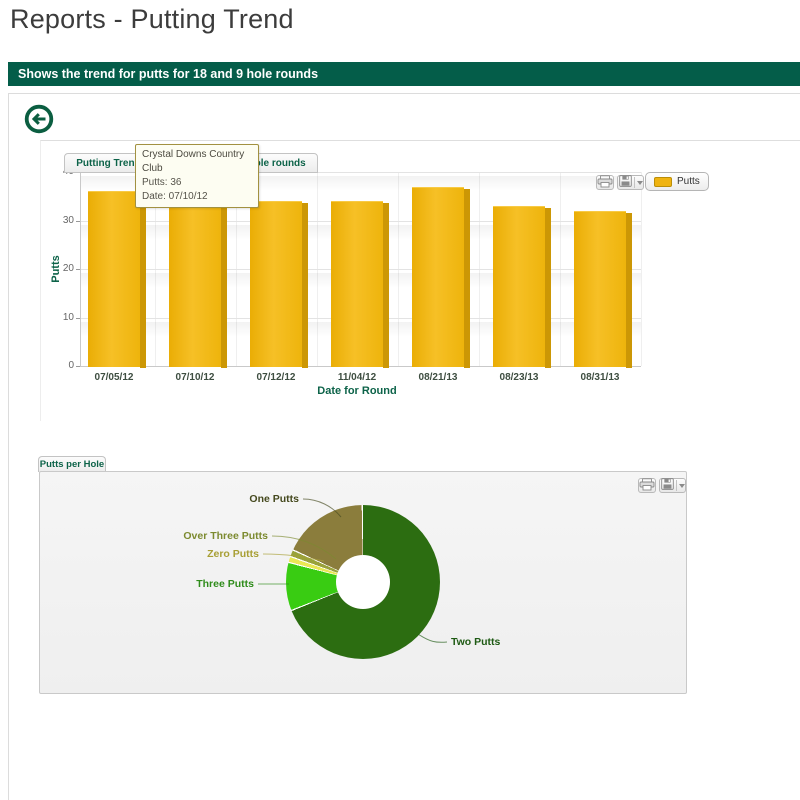 The height and width of the screenshot is (800, 800). I want to click on donut-hole, so click(363, 582).